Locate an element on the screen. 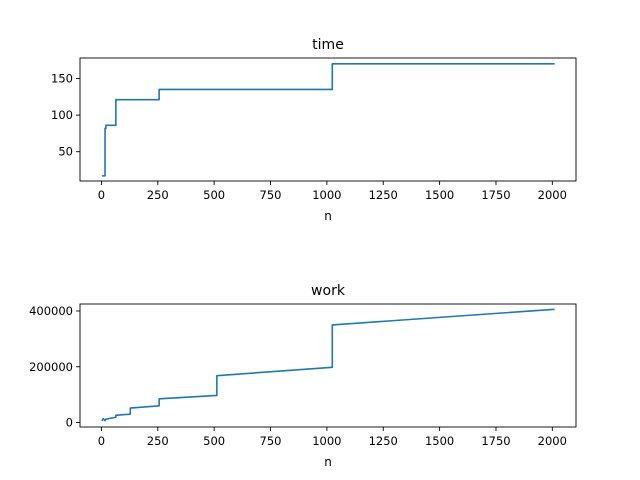 This screenshot has height=480, width=640. y-tick-label: 150 is located at coordinates (62, 79).